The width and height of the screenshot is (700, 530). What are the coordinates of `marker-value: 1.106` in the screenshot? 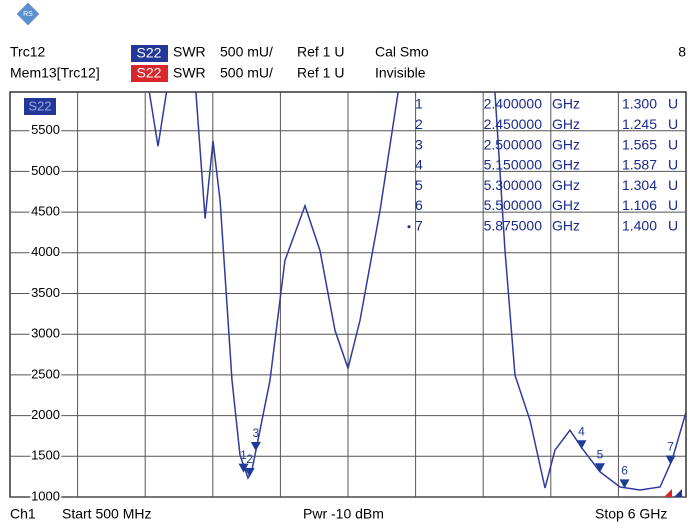 It's located at (639, 205).